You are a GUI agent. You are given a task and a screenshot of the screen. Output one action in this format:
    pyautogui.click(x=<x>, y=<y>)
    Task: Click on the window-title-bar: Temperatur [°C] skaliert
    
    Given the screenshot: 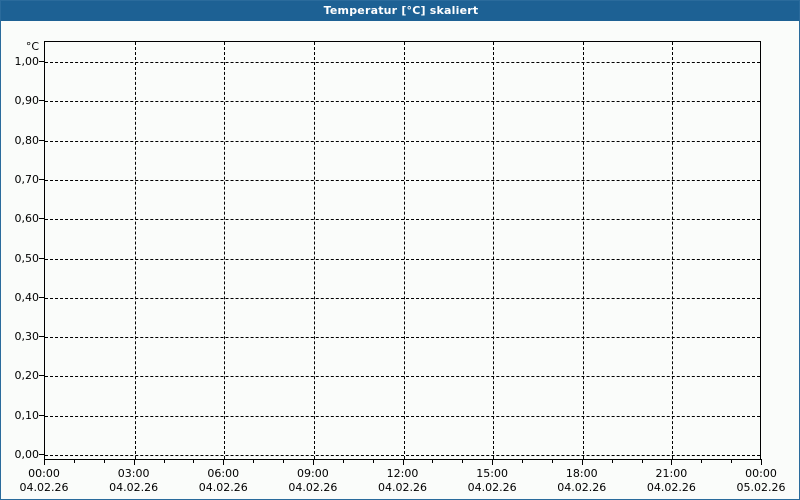 What is the action you would take?
    pyautogui.click(x=400, y=11)
    